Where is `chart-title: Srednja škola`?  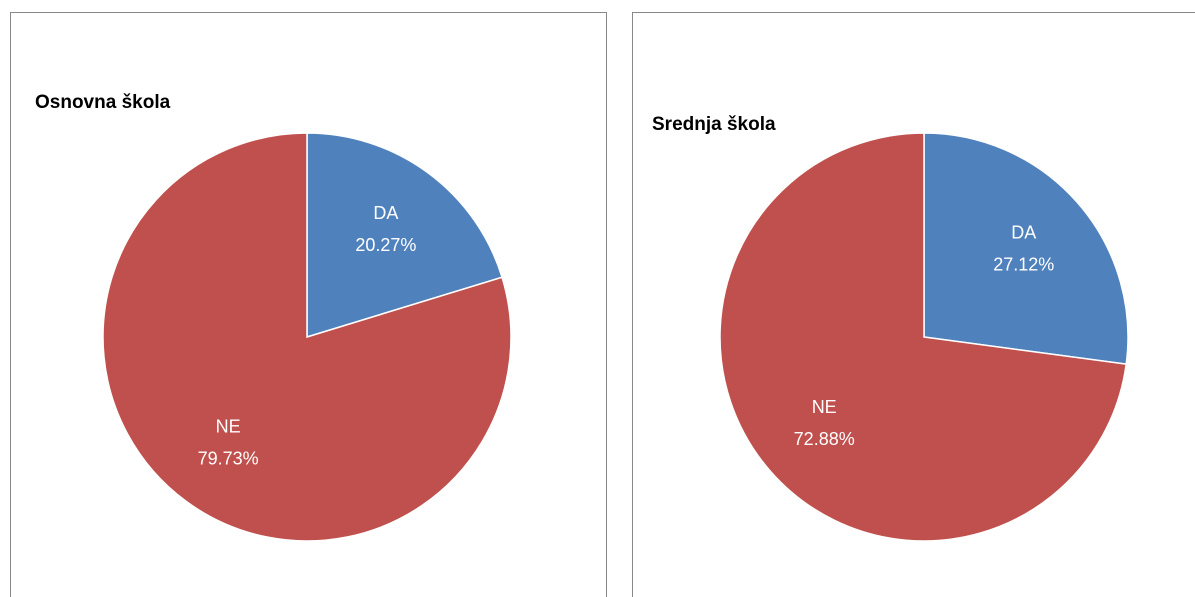 chart-title: Srednja škola is located at coordinates (714, 124).